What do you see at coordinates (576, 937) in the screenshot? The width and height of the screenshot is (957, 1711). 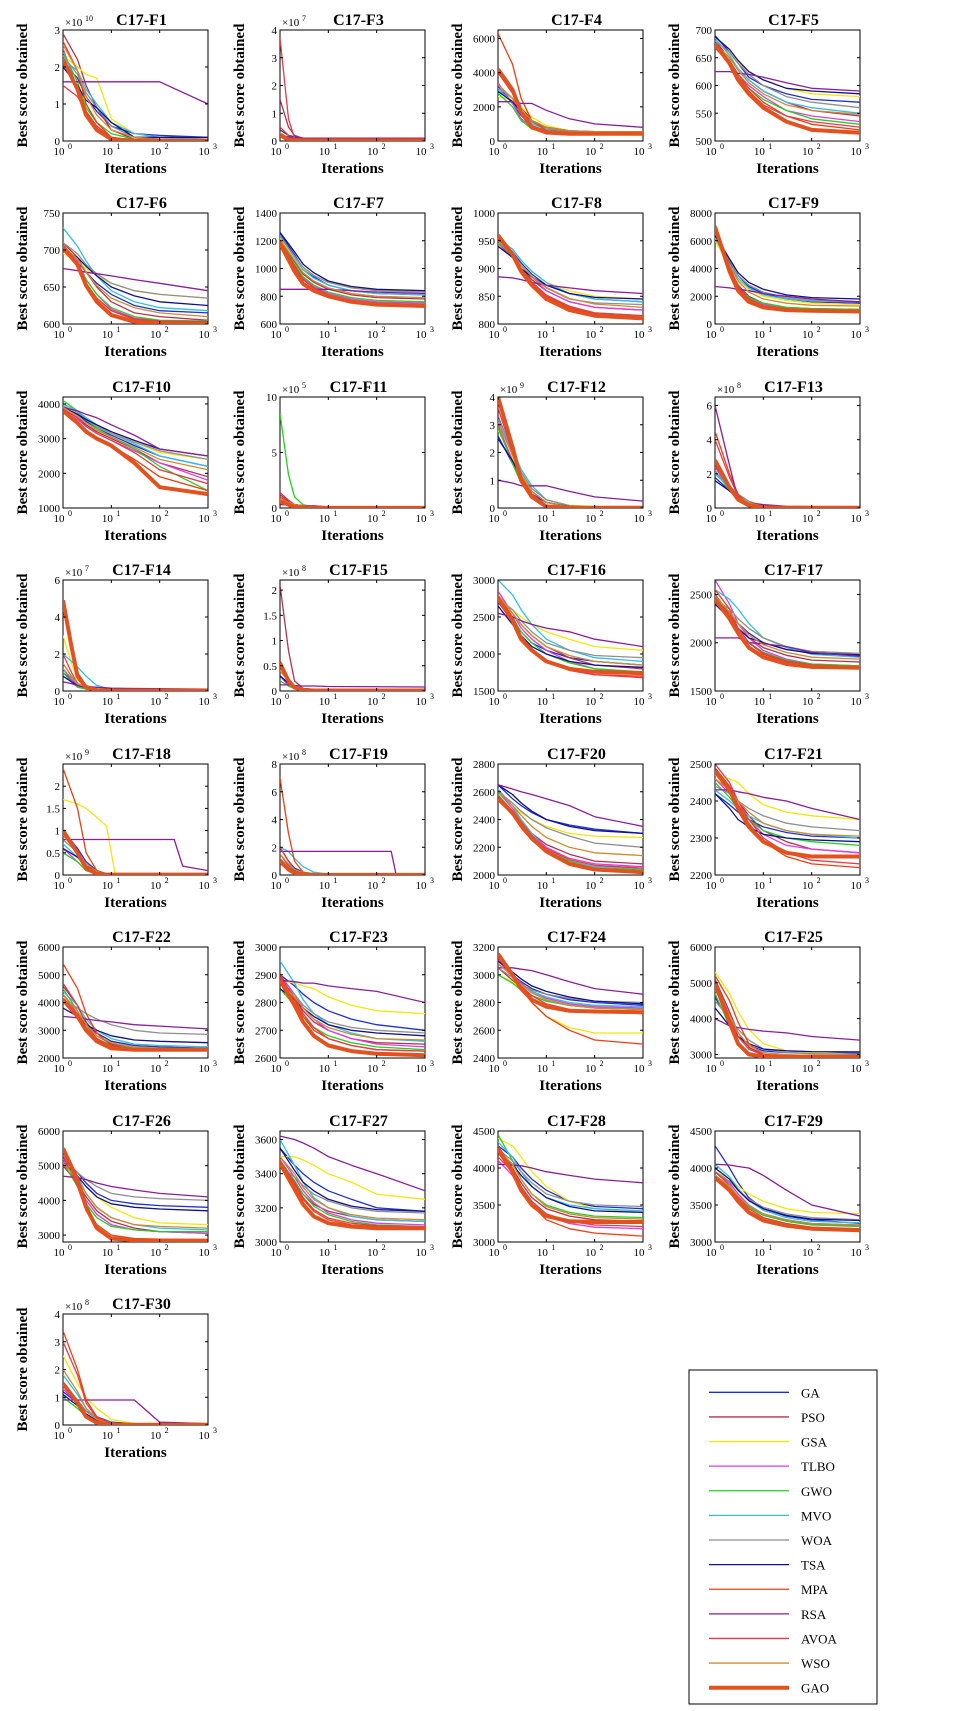 I see `panel-title: C17-F24` at bounding box center [576, 937].